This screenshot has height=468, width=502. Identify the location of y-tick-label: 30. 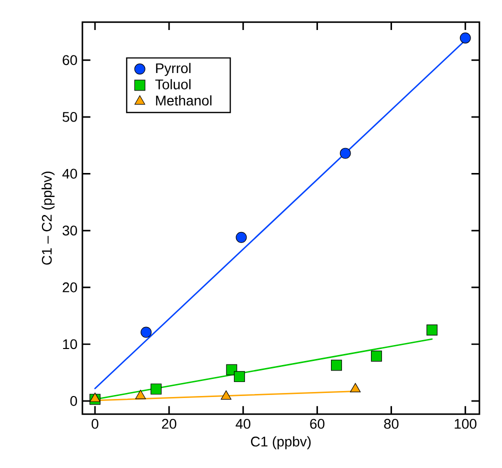
(70, 231).